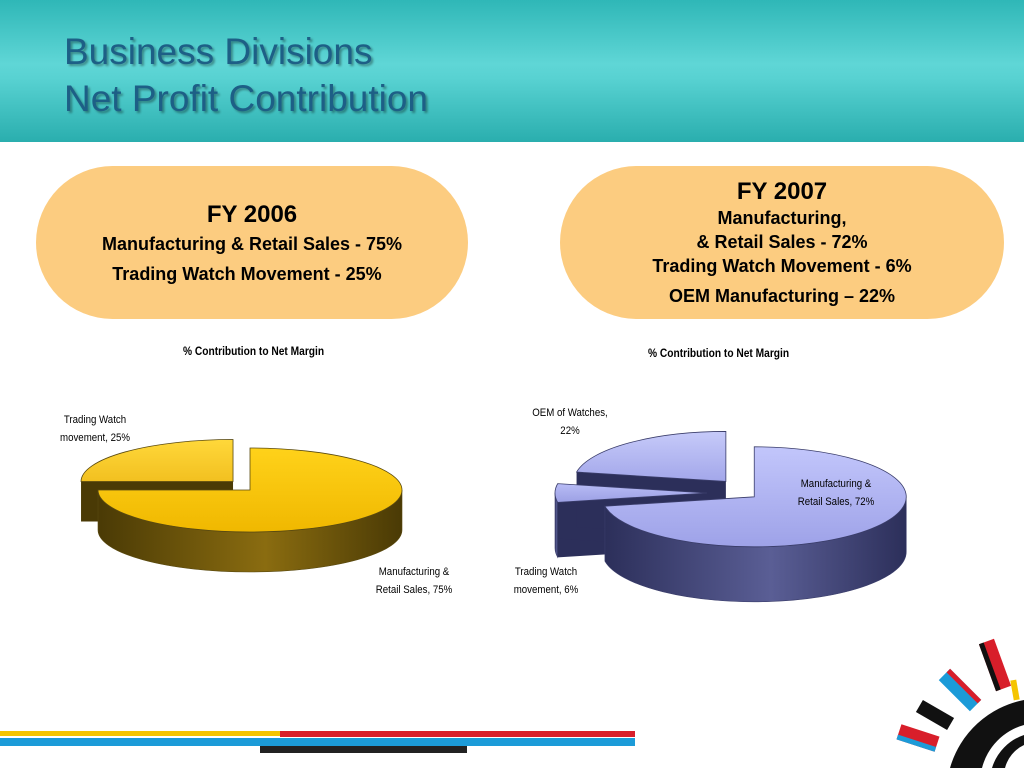 The image size is (1024, 768). Describe the element at coordinates (94, 429) in the screenshot. I see `chart1-label-trading: Trading Watch movement, 25%` at that location.